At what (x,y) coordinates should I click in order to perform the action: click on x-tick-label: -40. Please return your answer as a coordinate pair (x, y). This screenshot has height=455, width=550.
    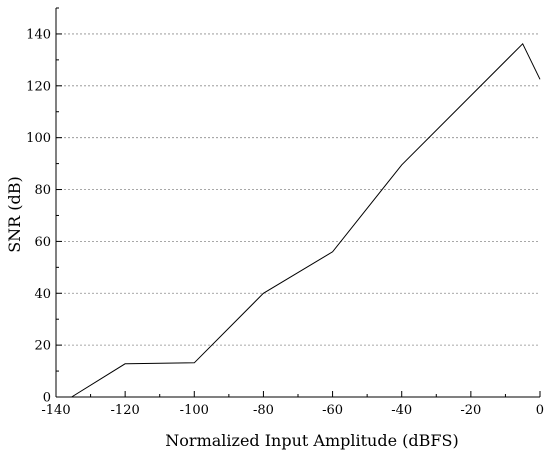
    Looking at the image, I should click on (401, 410).